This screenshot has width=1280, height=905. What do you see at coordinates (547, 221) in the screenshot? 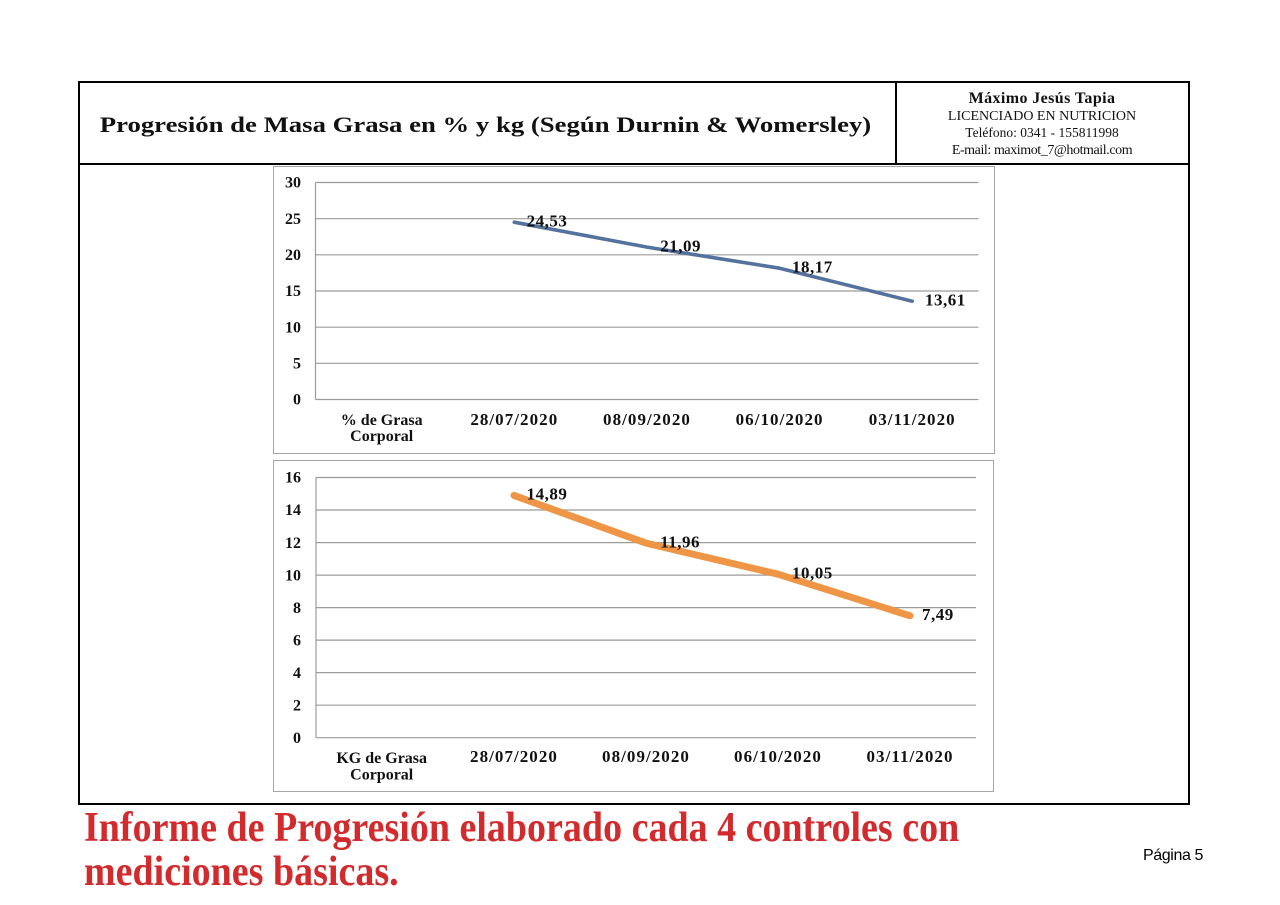
I see `svg-text: 24,53` at bounding box center [547, 221].